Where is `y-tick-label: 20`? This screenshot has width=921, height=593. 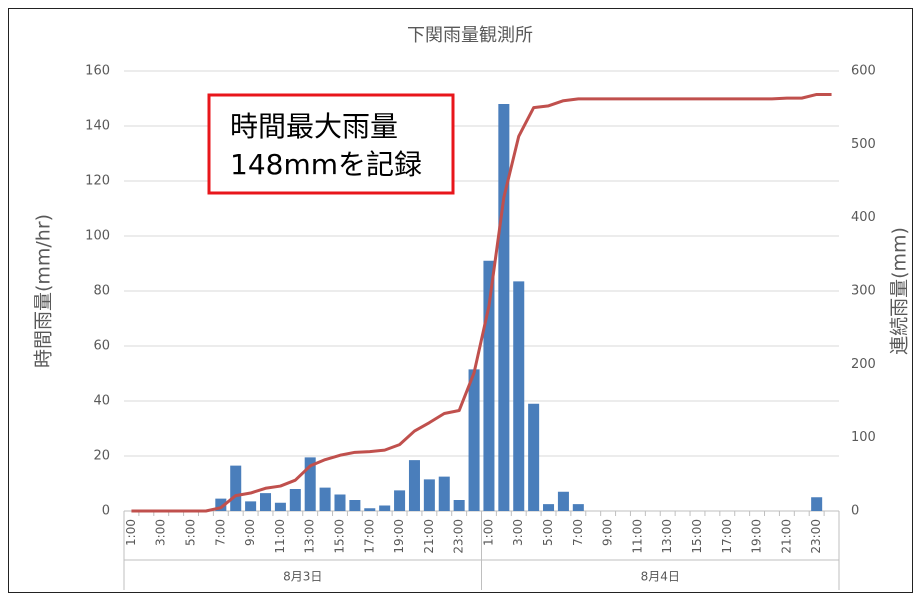
y-tick-label: 20 is located at coordinates (101, 456).